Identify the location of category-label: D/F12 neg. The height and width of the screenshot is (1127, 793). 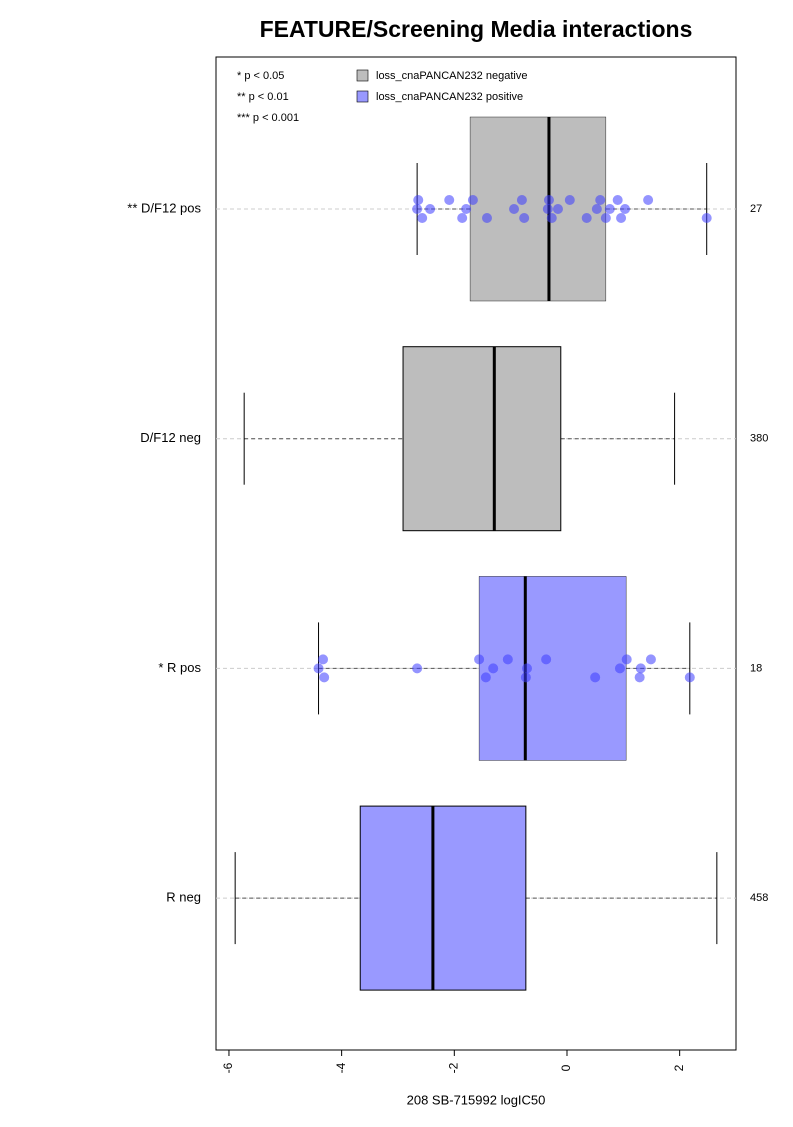
(170, 437).